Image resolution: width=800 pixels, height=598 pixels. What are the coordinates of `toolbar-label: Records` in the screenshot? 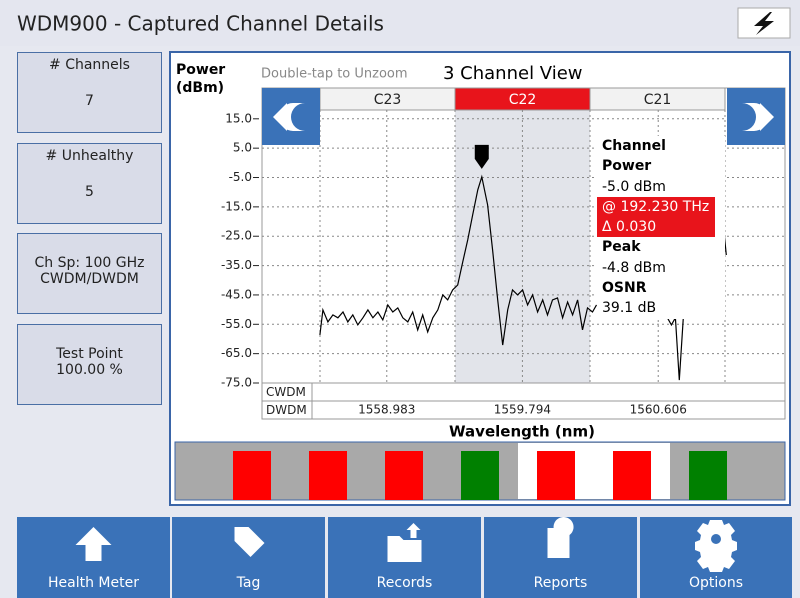 It's located at (405, 583).